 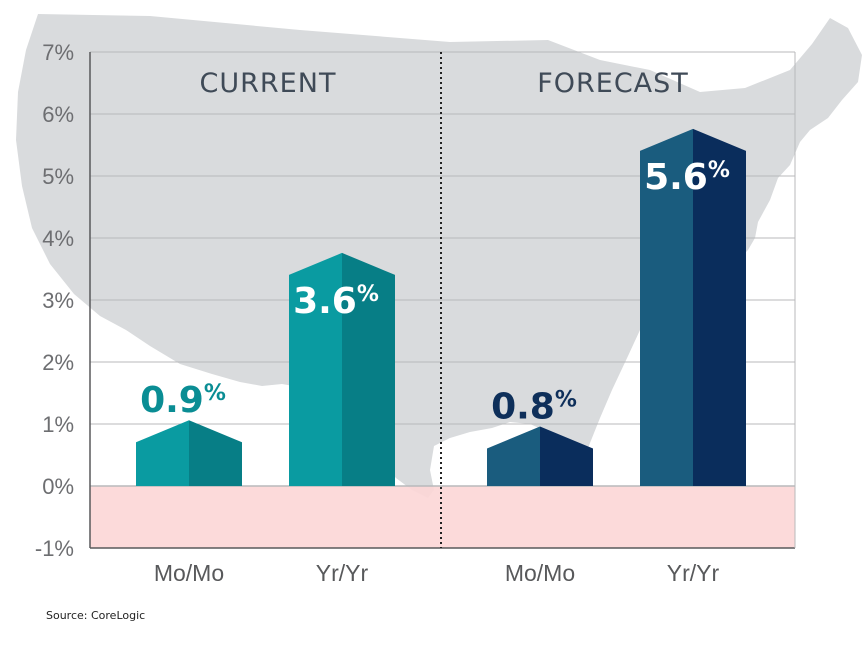 I want to click on y-tick-label: 1%, so click(x=58, y=424).